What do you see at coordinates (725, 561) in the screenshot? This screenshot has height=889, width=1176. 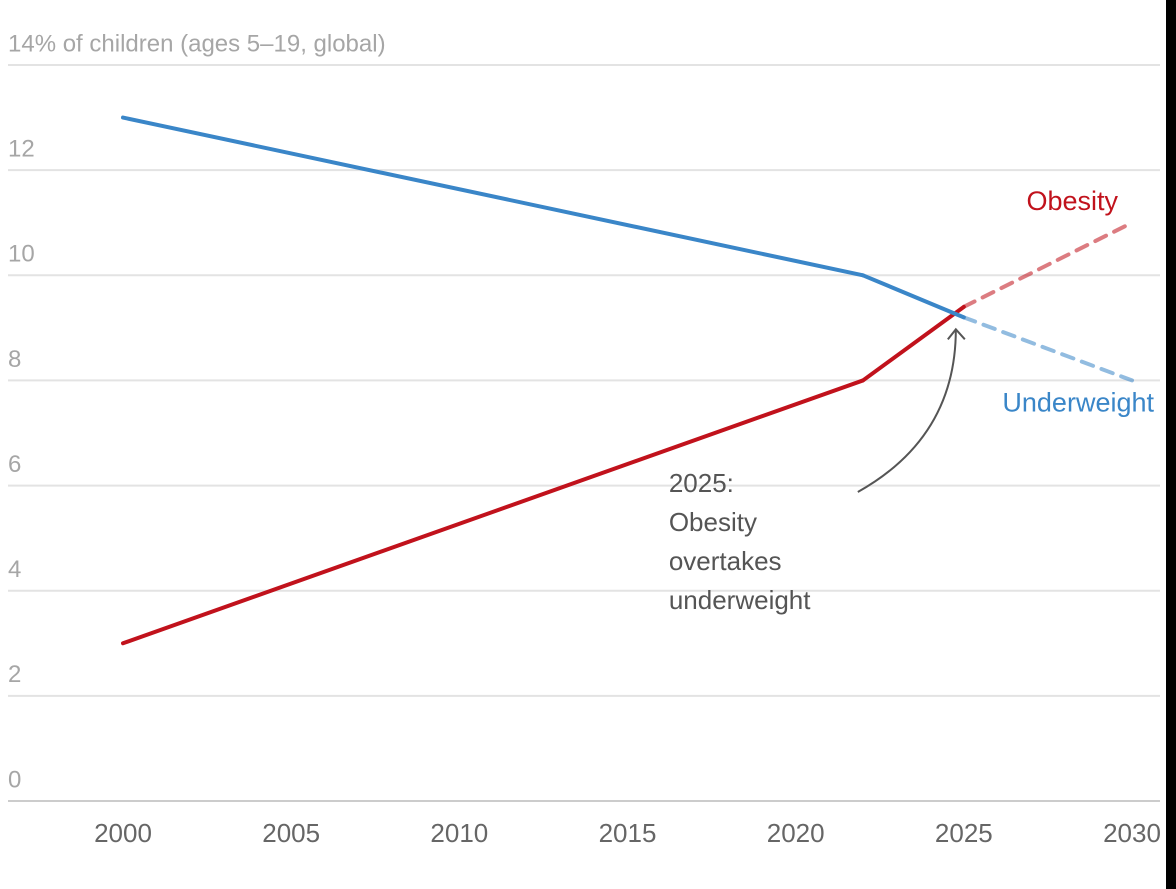 I see `annotation-text: overtakes` at bounding box center [725, 561].